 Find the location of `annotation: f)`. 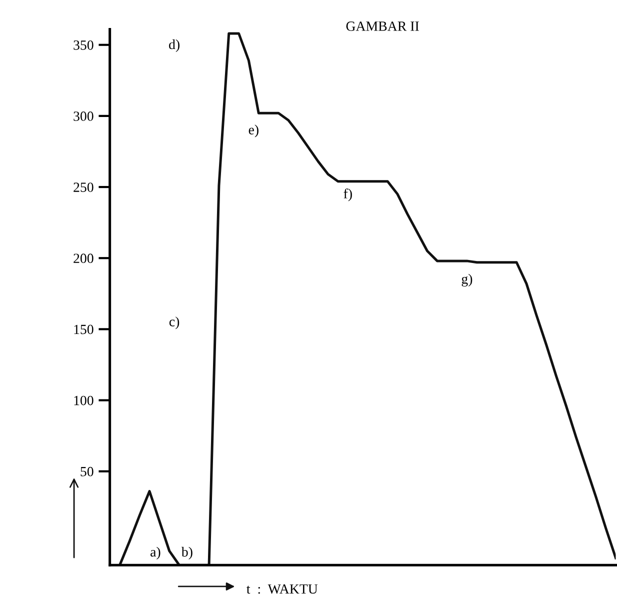

annotation: f) is located at coordinates (348, 195).